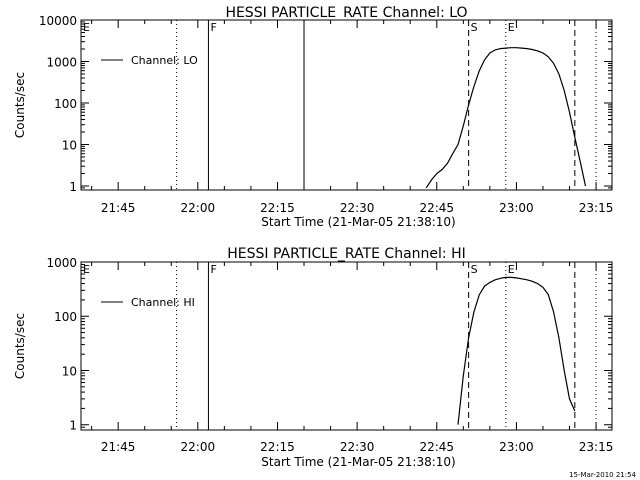  I want to click on legend-label: Channel: LO, so click(164, 60).